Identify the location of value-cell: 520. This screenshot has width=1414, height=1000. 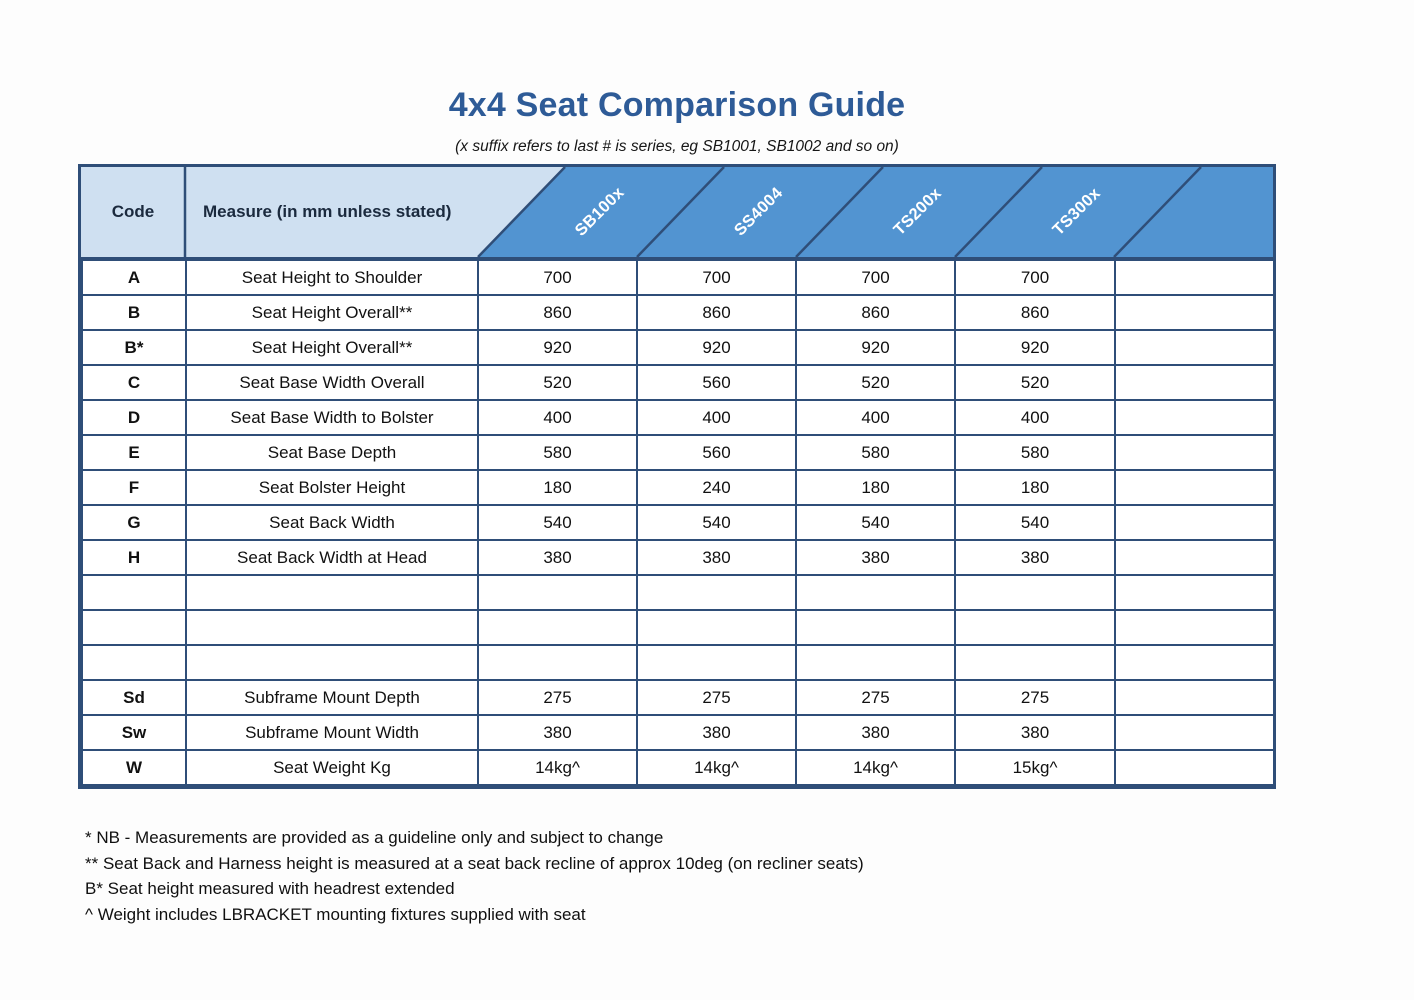
(1035, 382).